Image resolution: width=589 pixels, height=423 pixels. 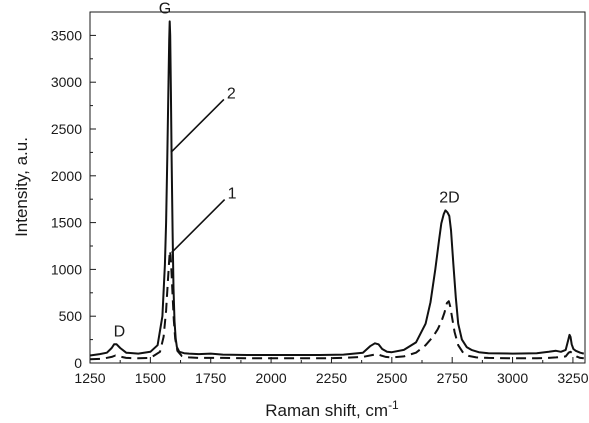 What do you see at coordinates (572, 378) in the screenshot?
I see `x-tick-label: 3250` at bounding box center [572, 378].